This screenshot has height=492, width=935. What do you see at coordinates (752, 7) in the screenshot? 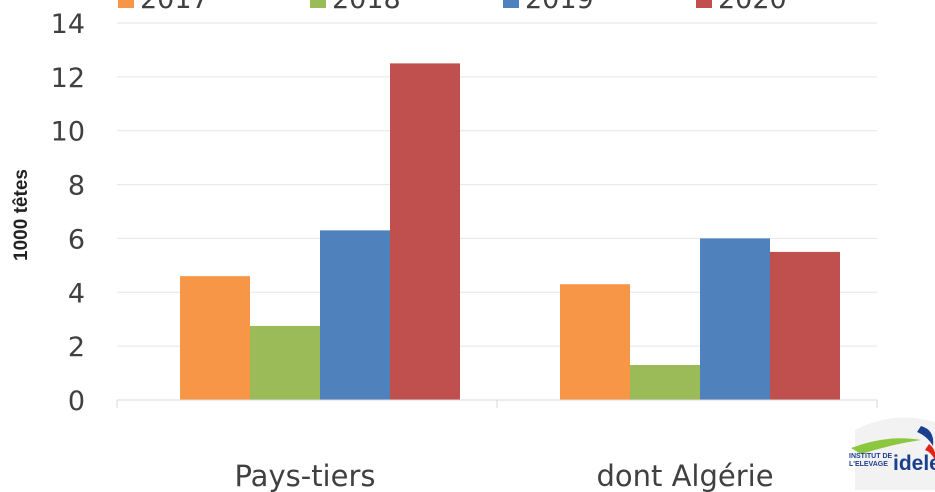
I see `legend-label-2020: 2020` at bounding box center [752, 7].